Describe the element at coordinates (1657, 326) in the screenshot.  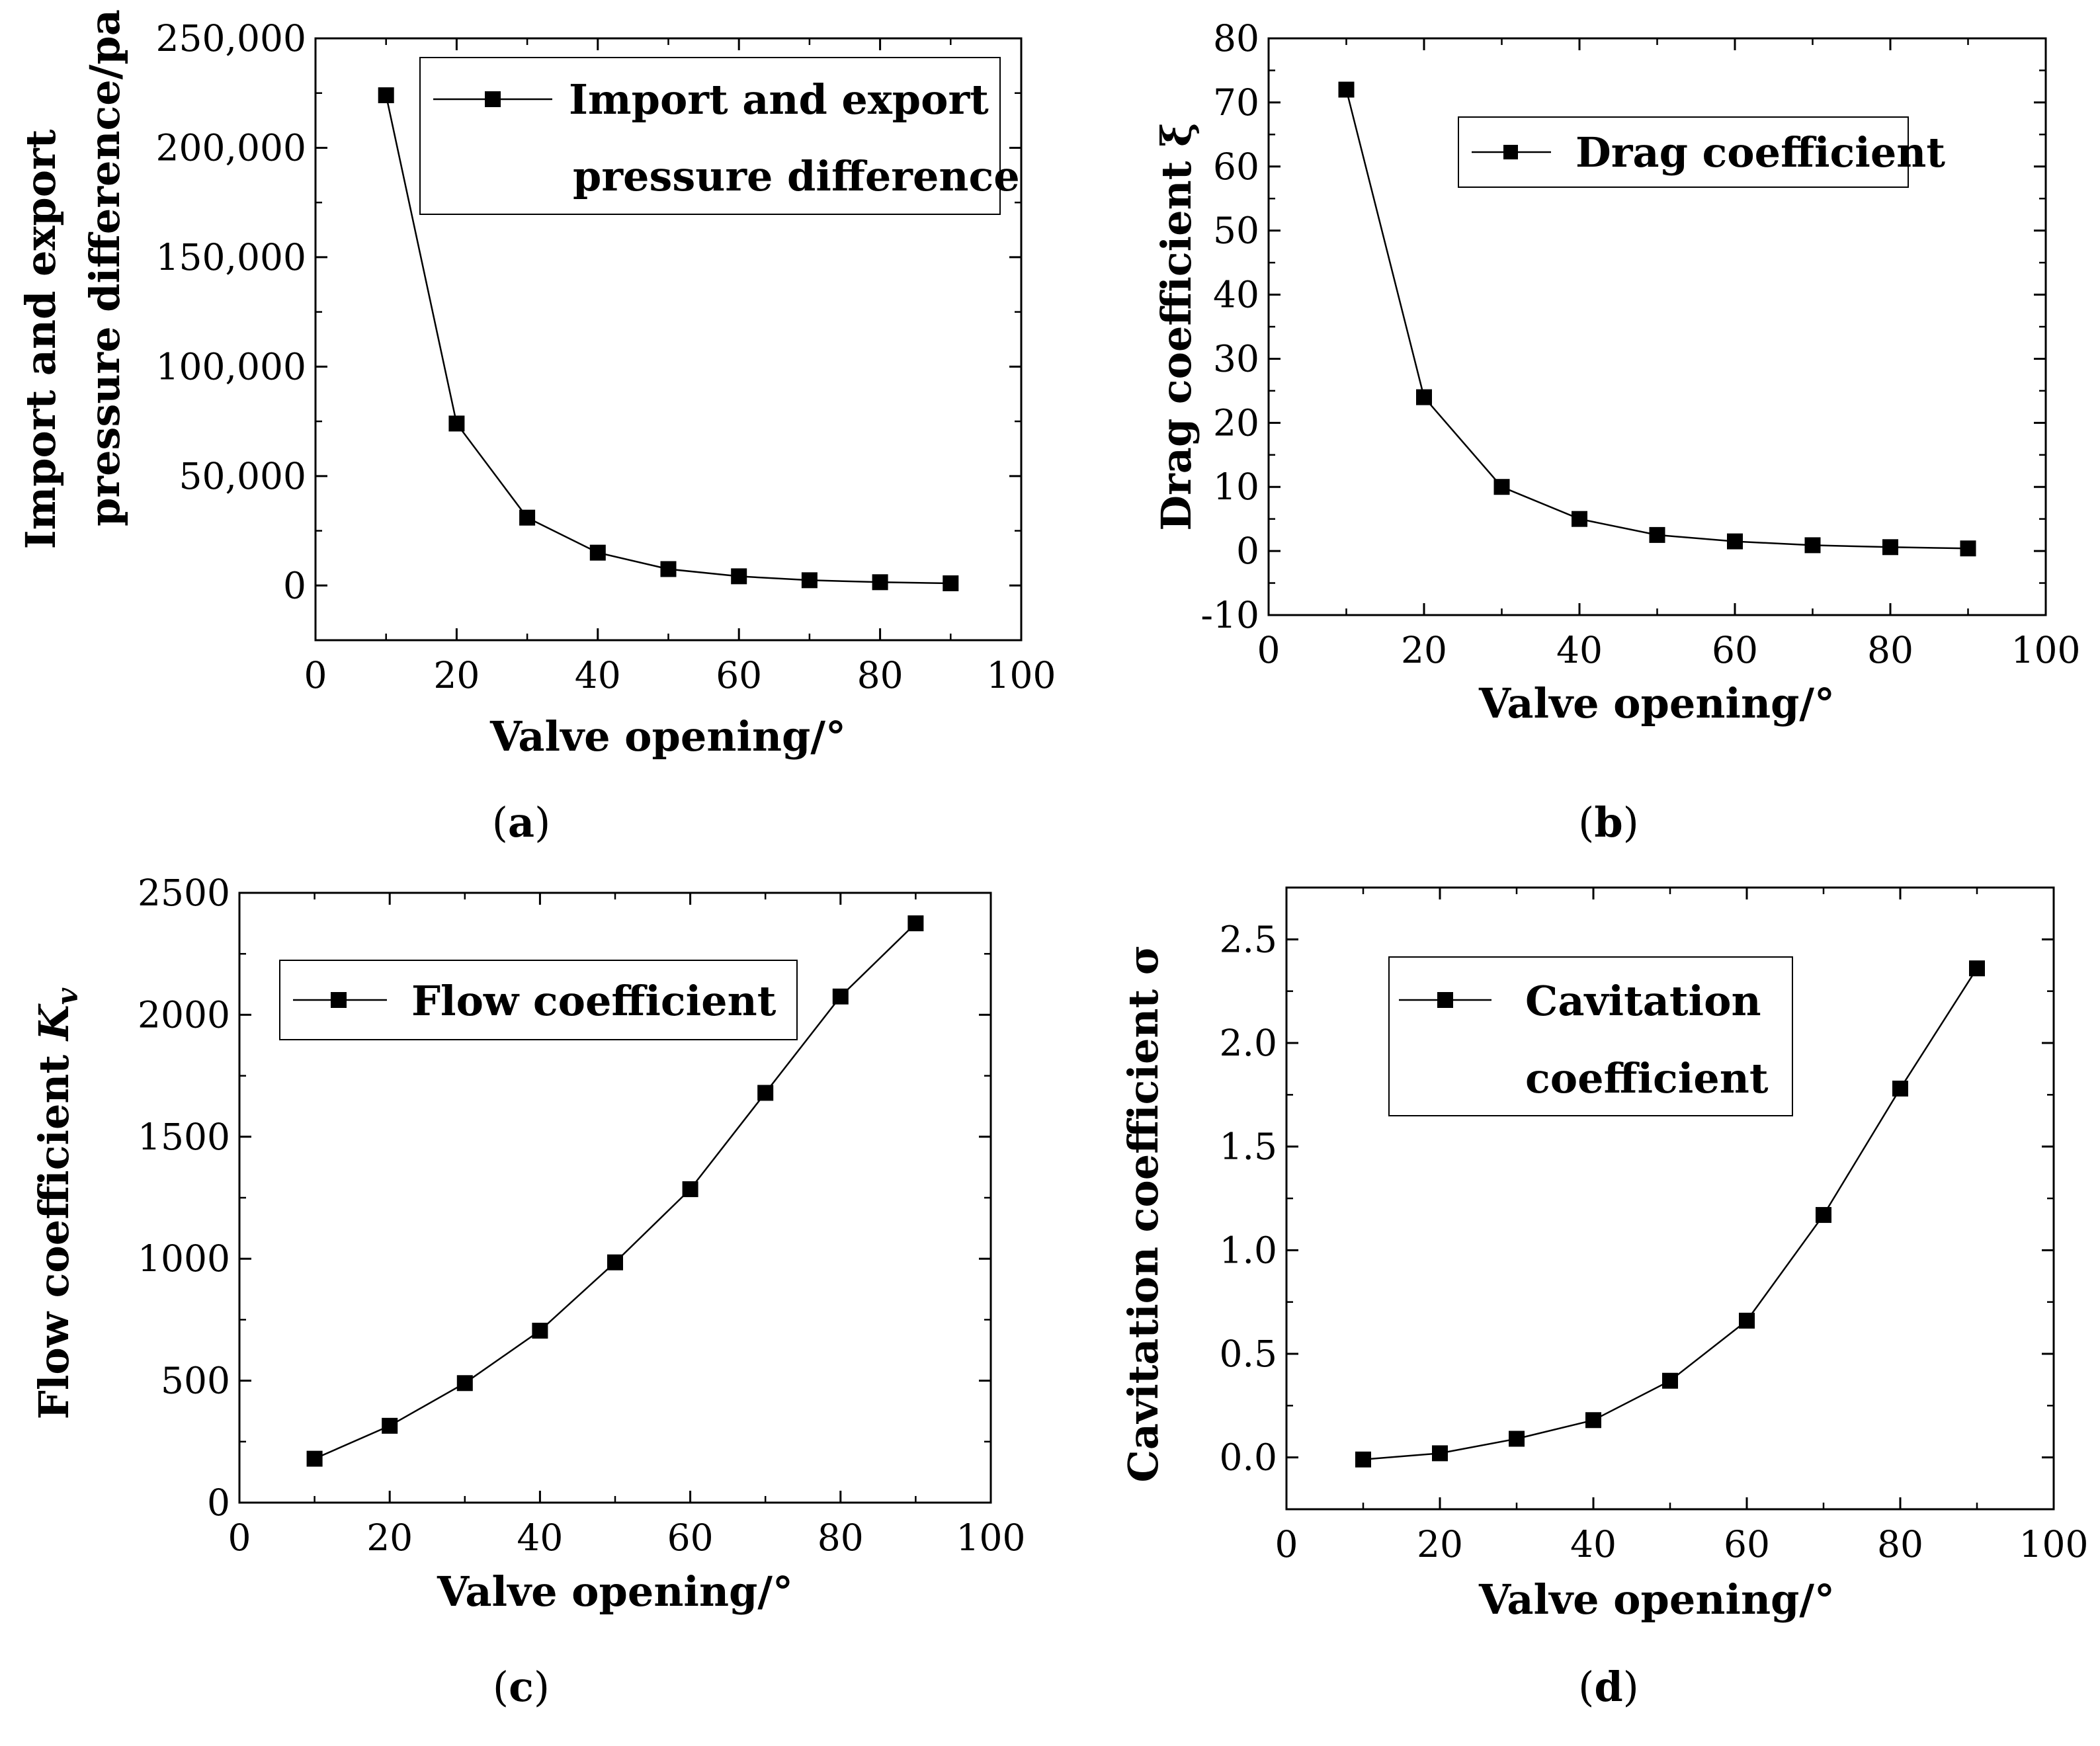
I see `panel-b-ticks` at that location.